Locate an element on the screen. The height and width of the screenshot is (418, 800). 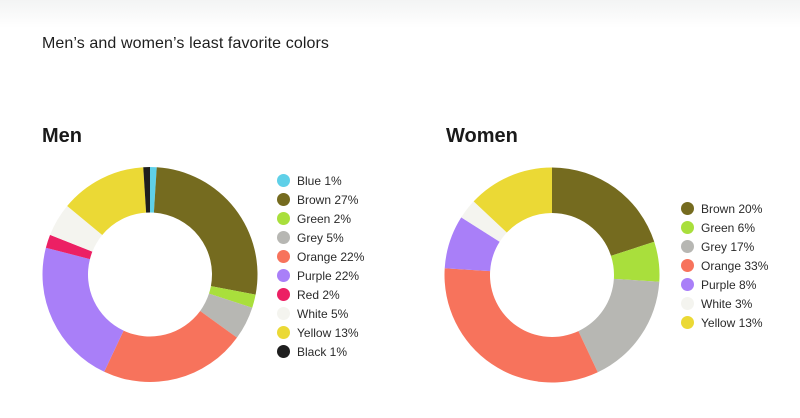
men-legend-item: White 5% is located at coordinates (320, 313).